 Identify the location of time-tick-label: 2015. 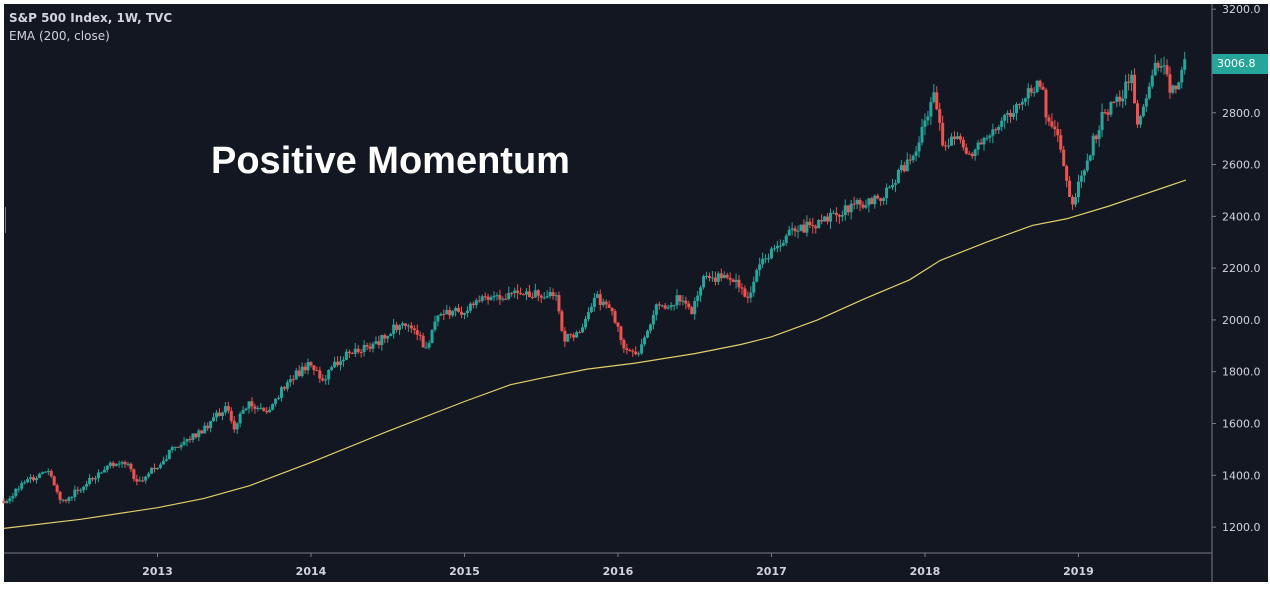
(464, 571).